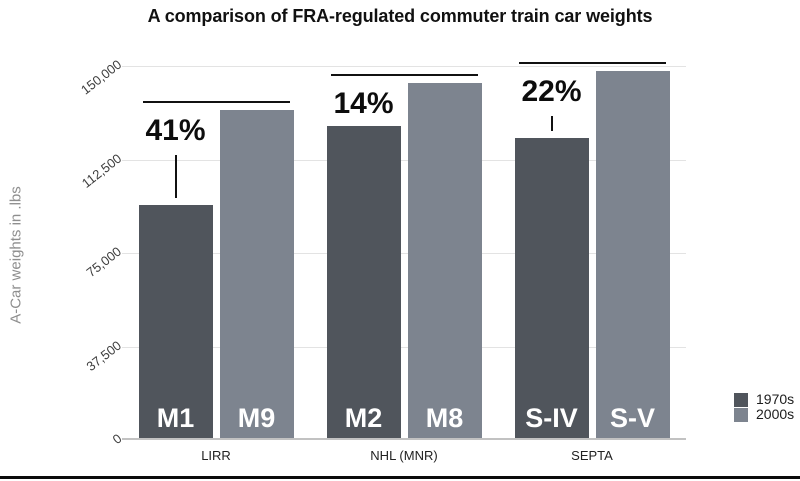  What do you see at coordinates (400, 477) in the screenshot?
I see `footer-rule` at bounding box center [400, 477].